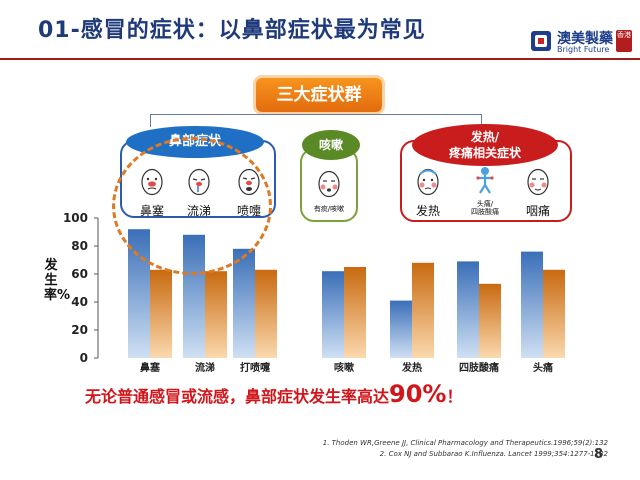  I want to click on conclusion-tail: ！, so click(454, 396).